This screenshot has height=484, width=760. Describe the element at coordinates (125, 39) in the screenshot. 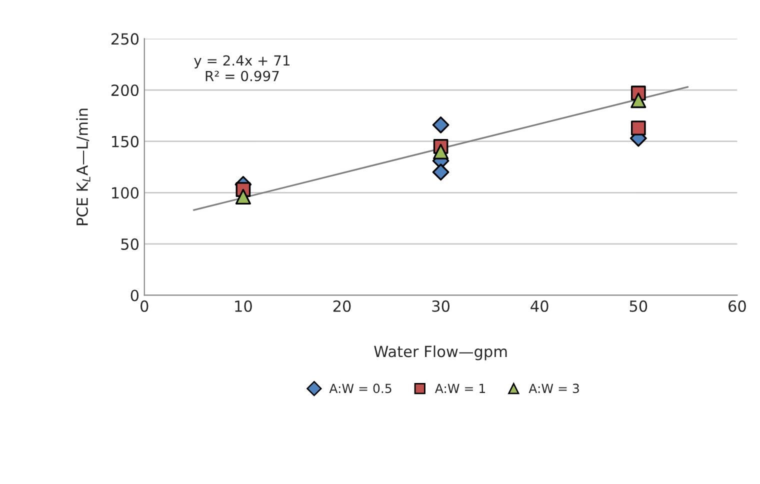

I see `y-tick-label: 250` at that location.